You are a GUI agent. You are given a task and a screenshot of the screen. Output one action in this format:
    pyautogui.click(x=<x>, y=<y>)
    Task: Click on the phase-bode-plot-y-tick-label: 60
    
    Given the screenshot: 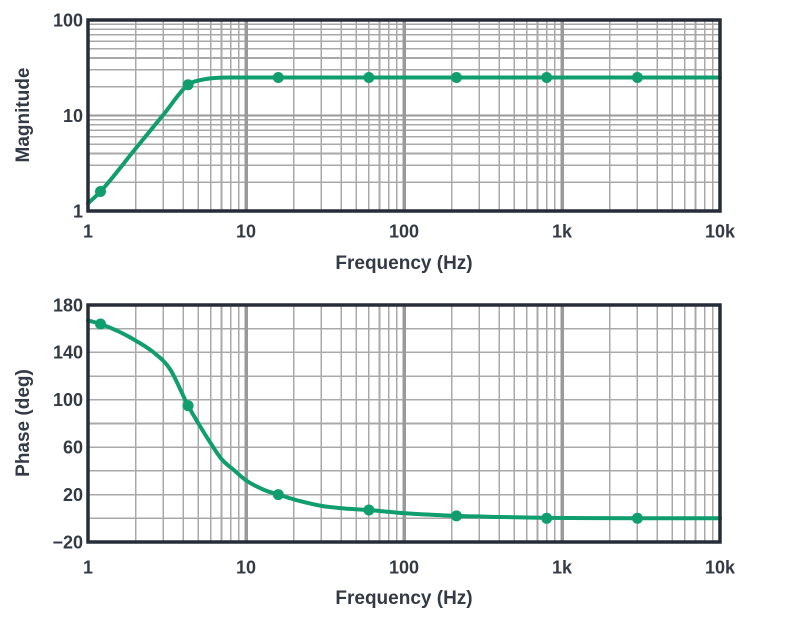 What is the action you would take?
    pyautogui.click(x=73, y=448)
    